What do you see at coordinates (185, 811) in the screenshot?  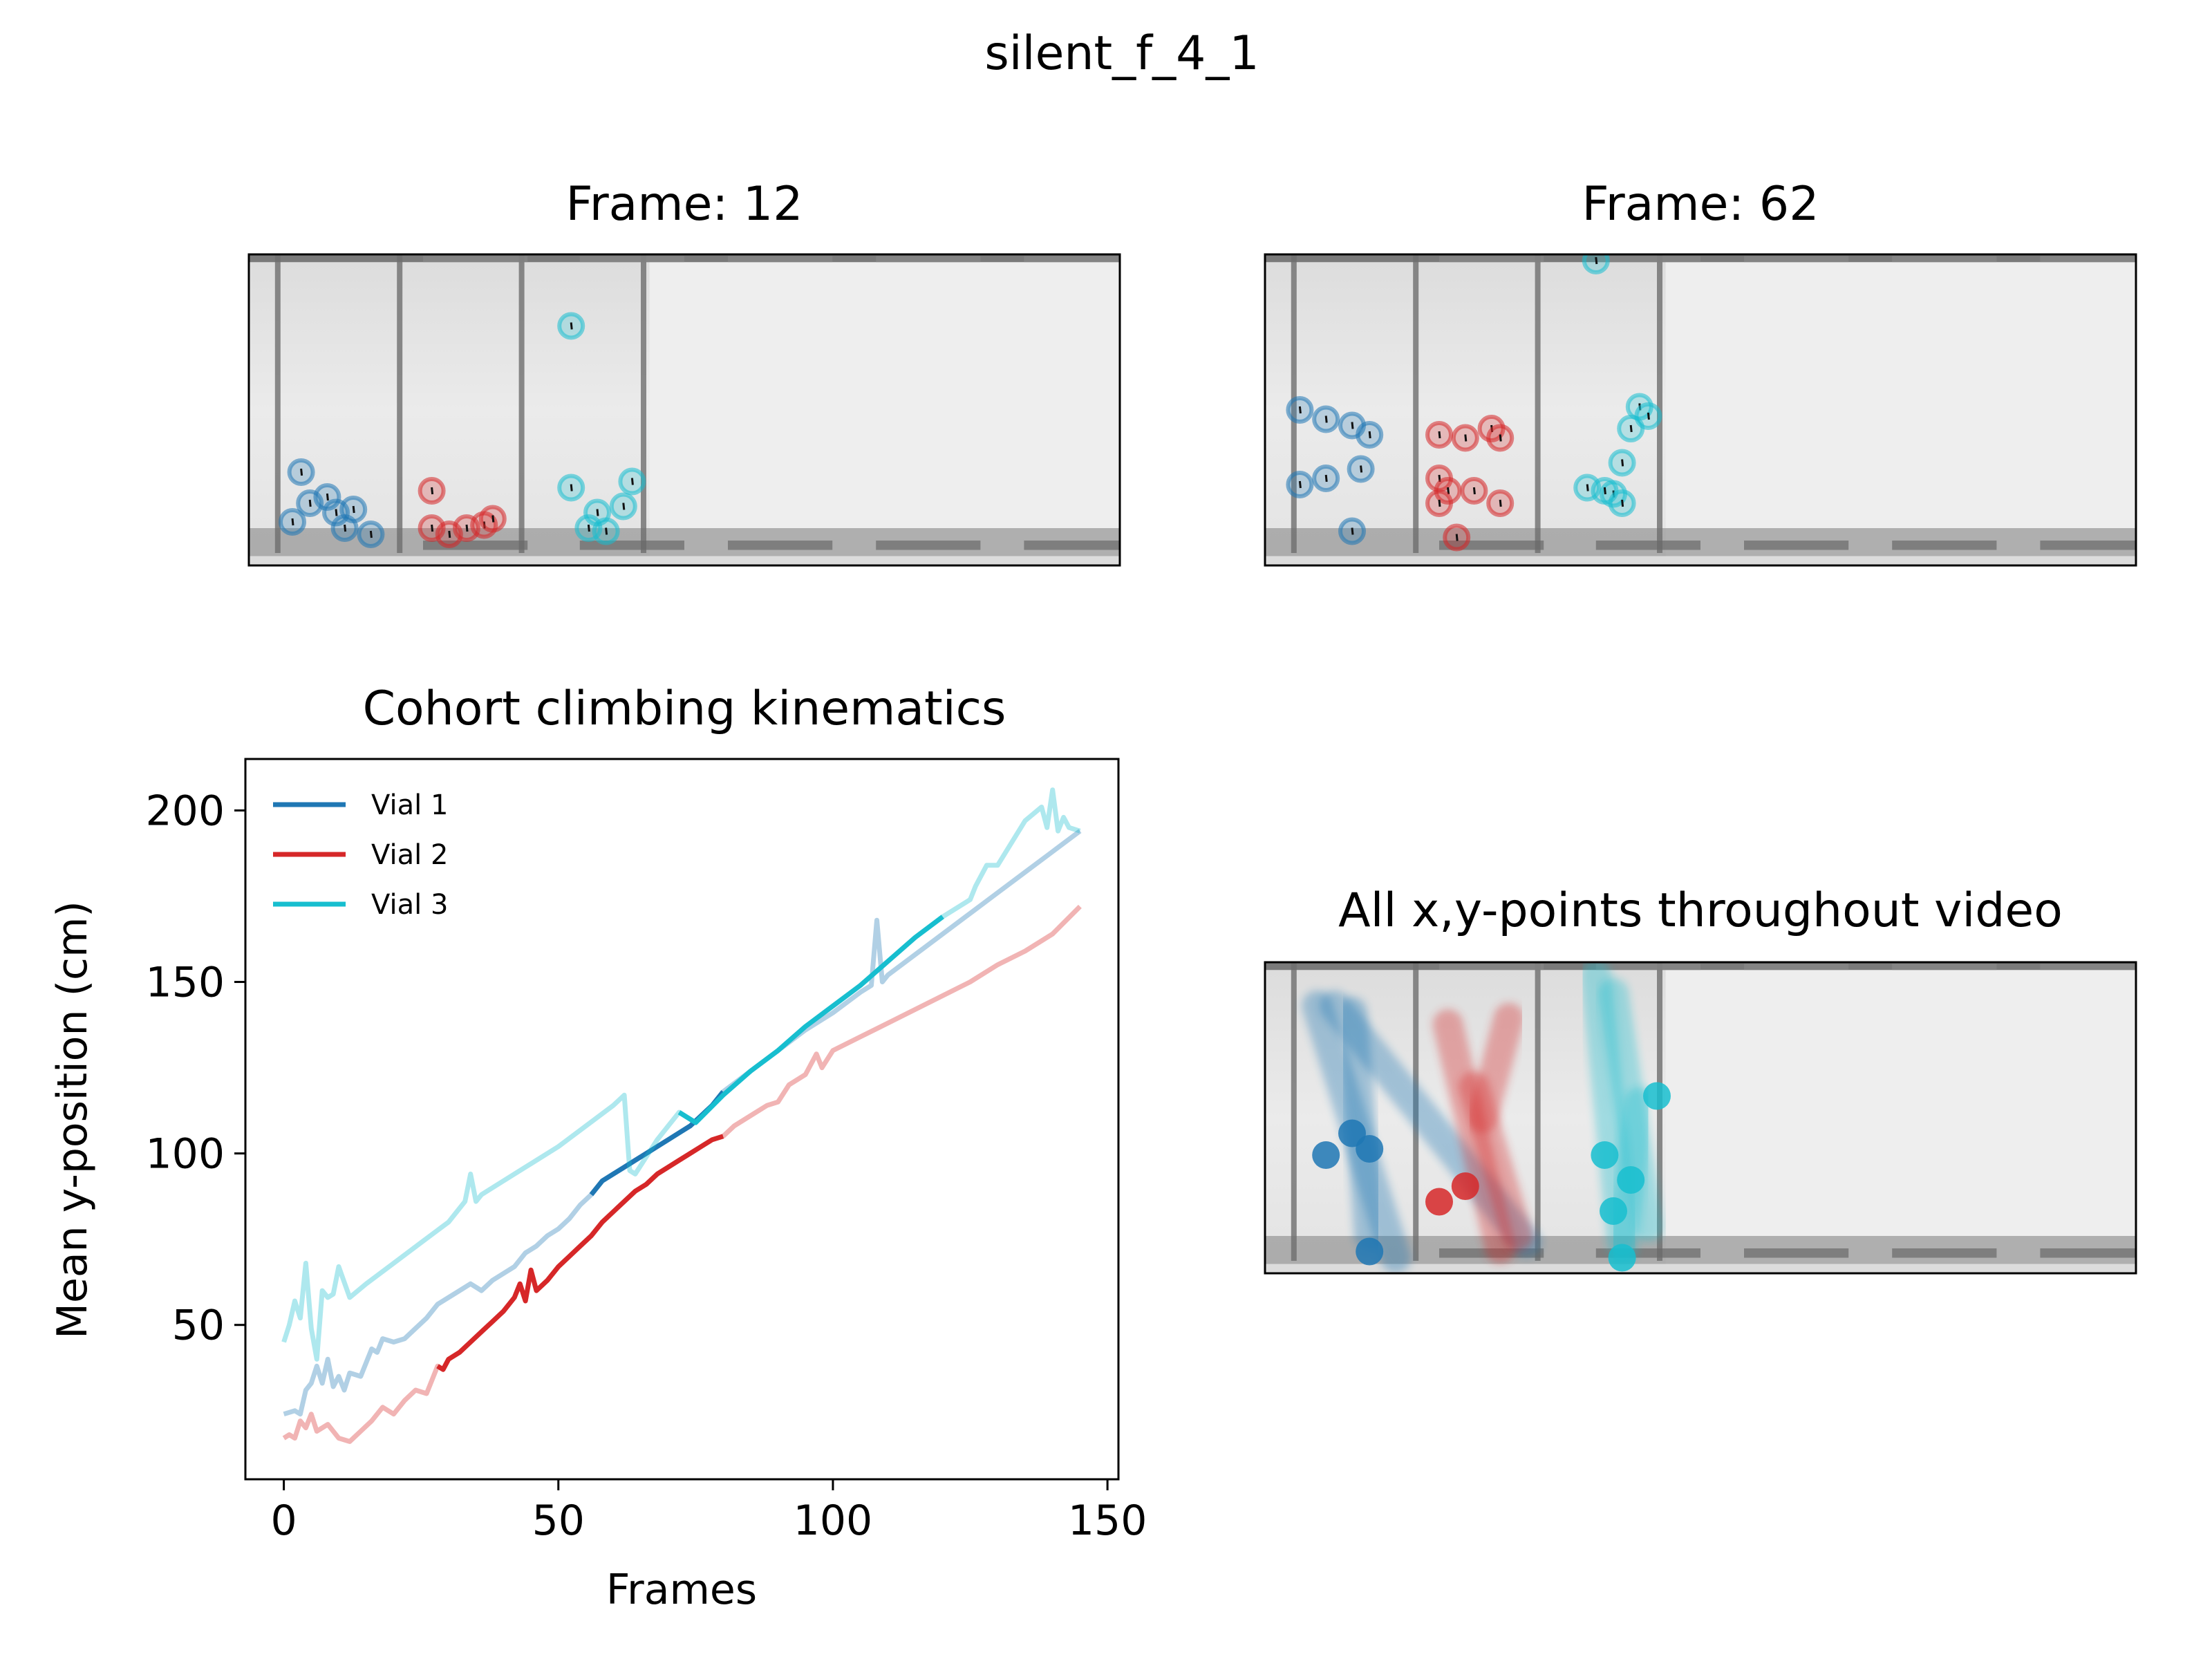 I see `y-tick-label: 200` at bounding box center [185, 811].